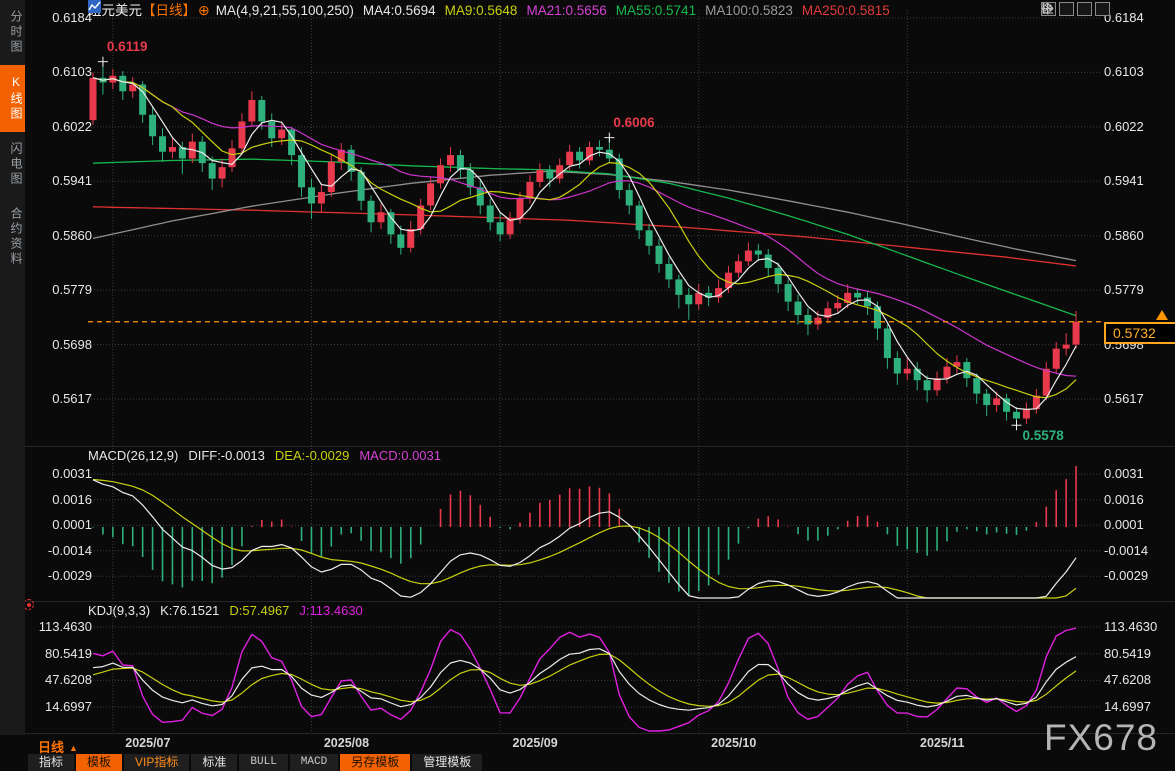  I want to click on main-axis-tick-left: 0.5617, so click(72, 399).